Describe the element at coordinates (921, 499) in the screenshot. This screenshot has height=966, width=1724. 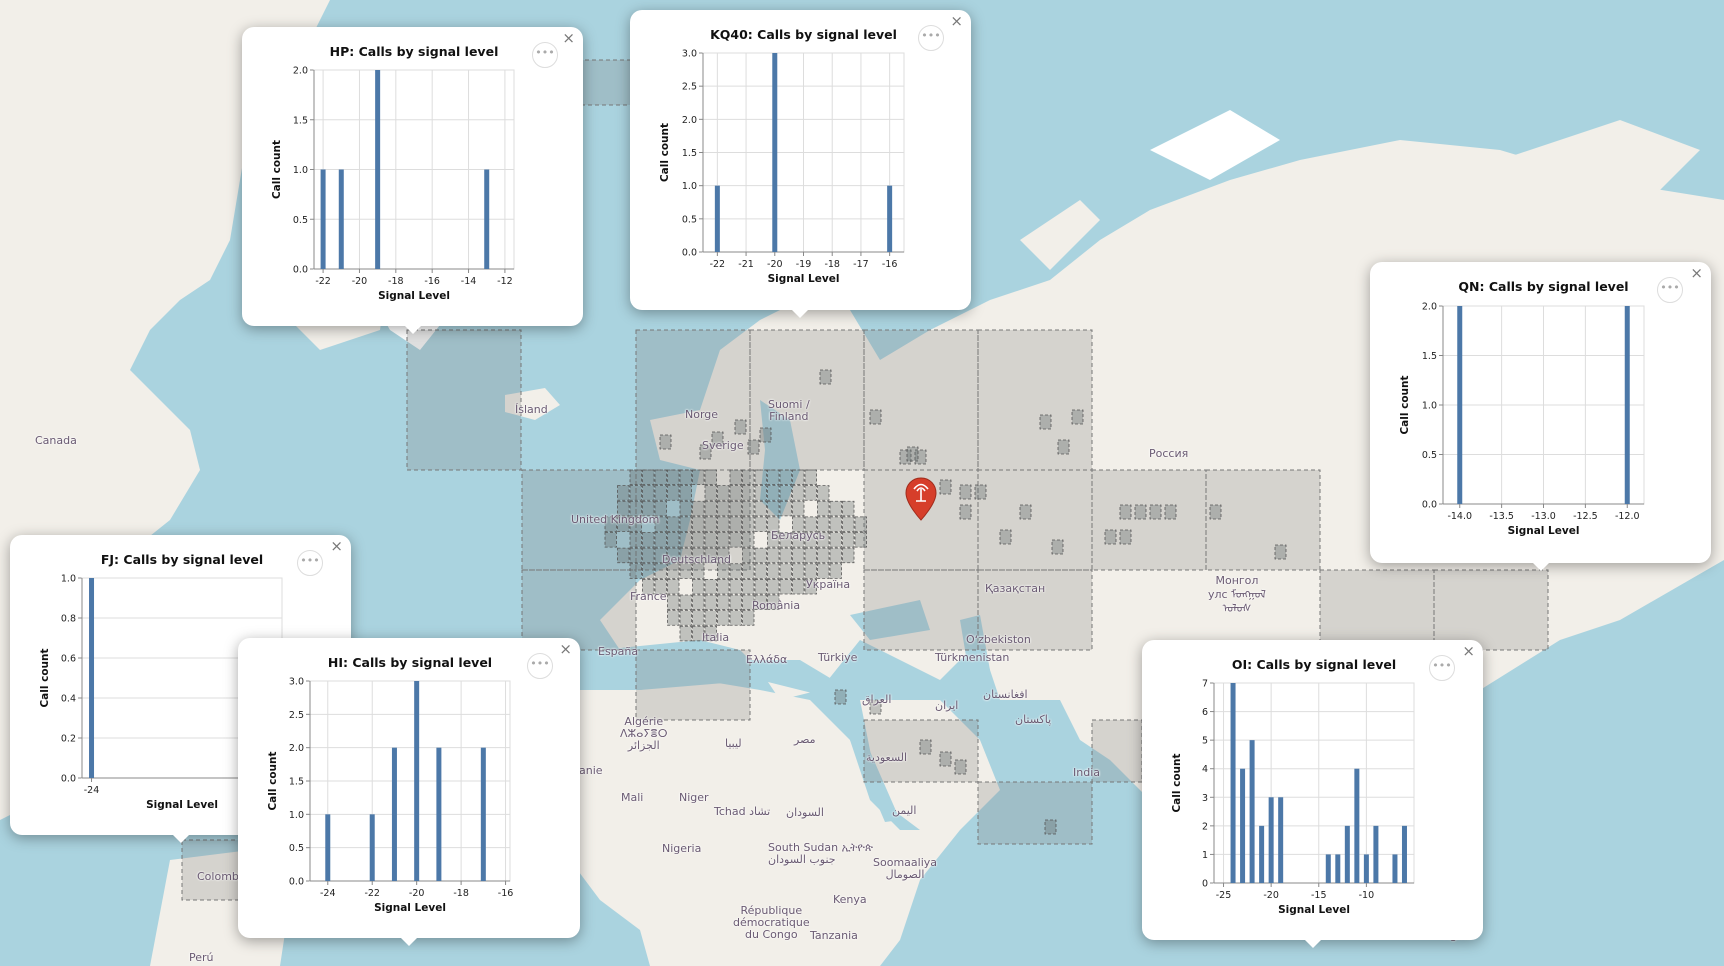
I see `station-marker-icon` at that location.